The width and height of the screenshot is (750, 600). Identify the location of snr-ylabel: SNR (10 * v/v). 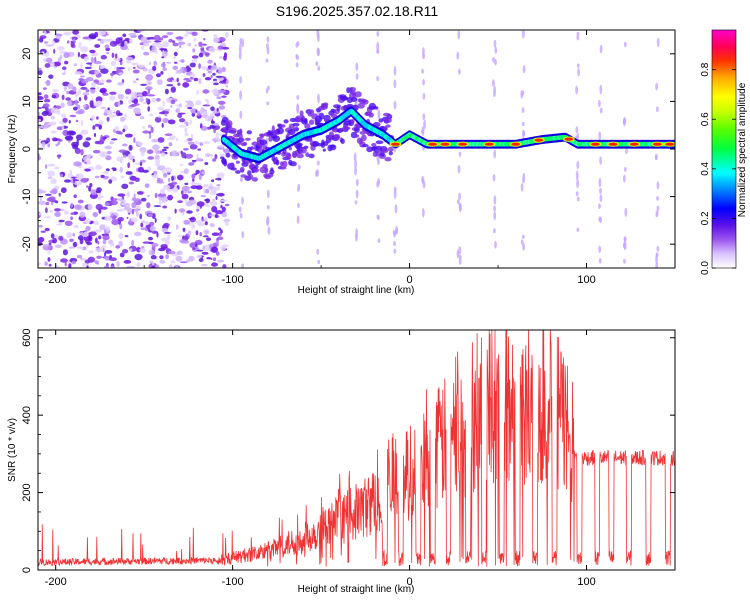
(12, 450).